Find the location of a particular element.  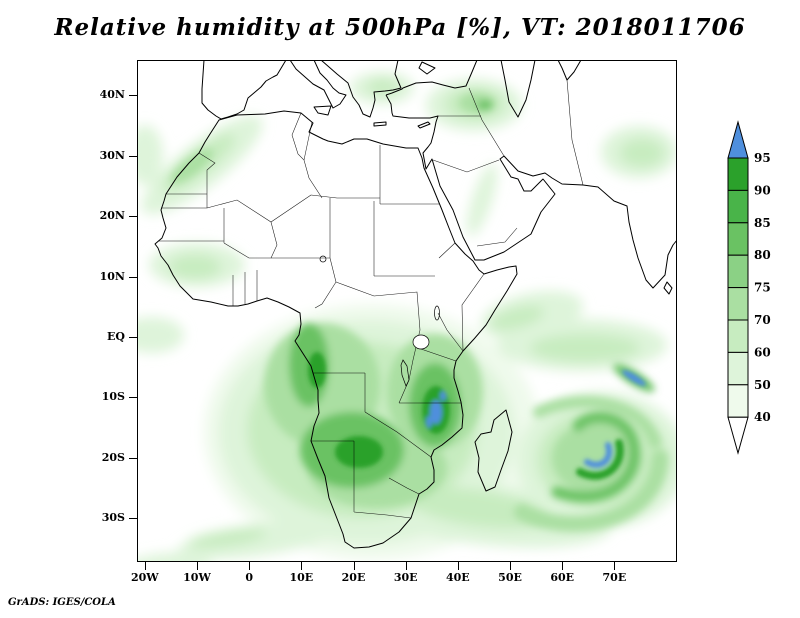

colorbar-tick-label: 90 is located at coordinates (762, 190).